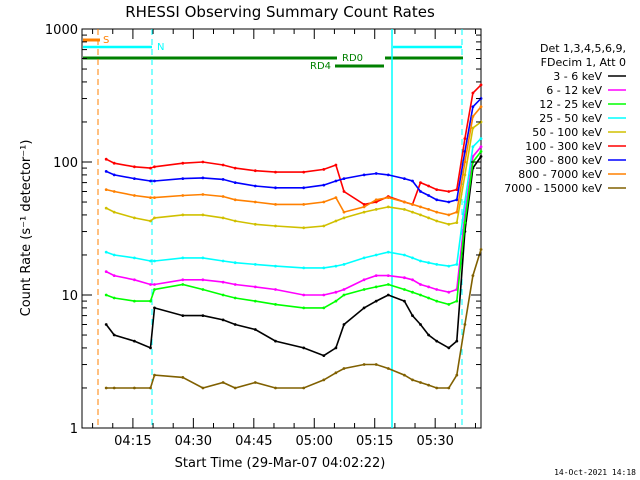 This screenshot has height=480, width=640. What do you see at coordinates (583, 48) in the screenshot?
I see `legend-header-line-1: Det 1,3,4,5,6,9,` at bounding box center [583, 48].